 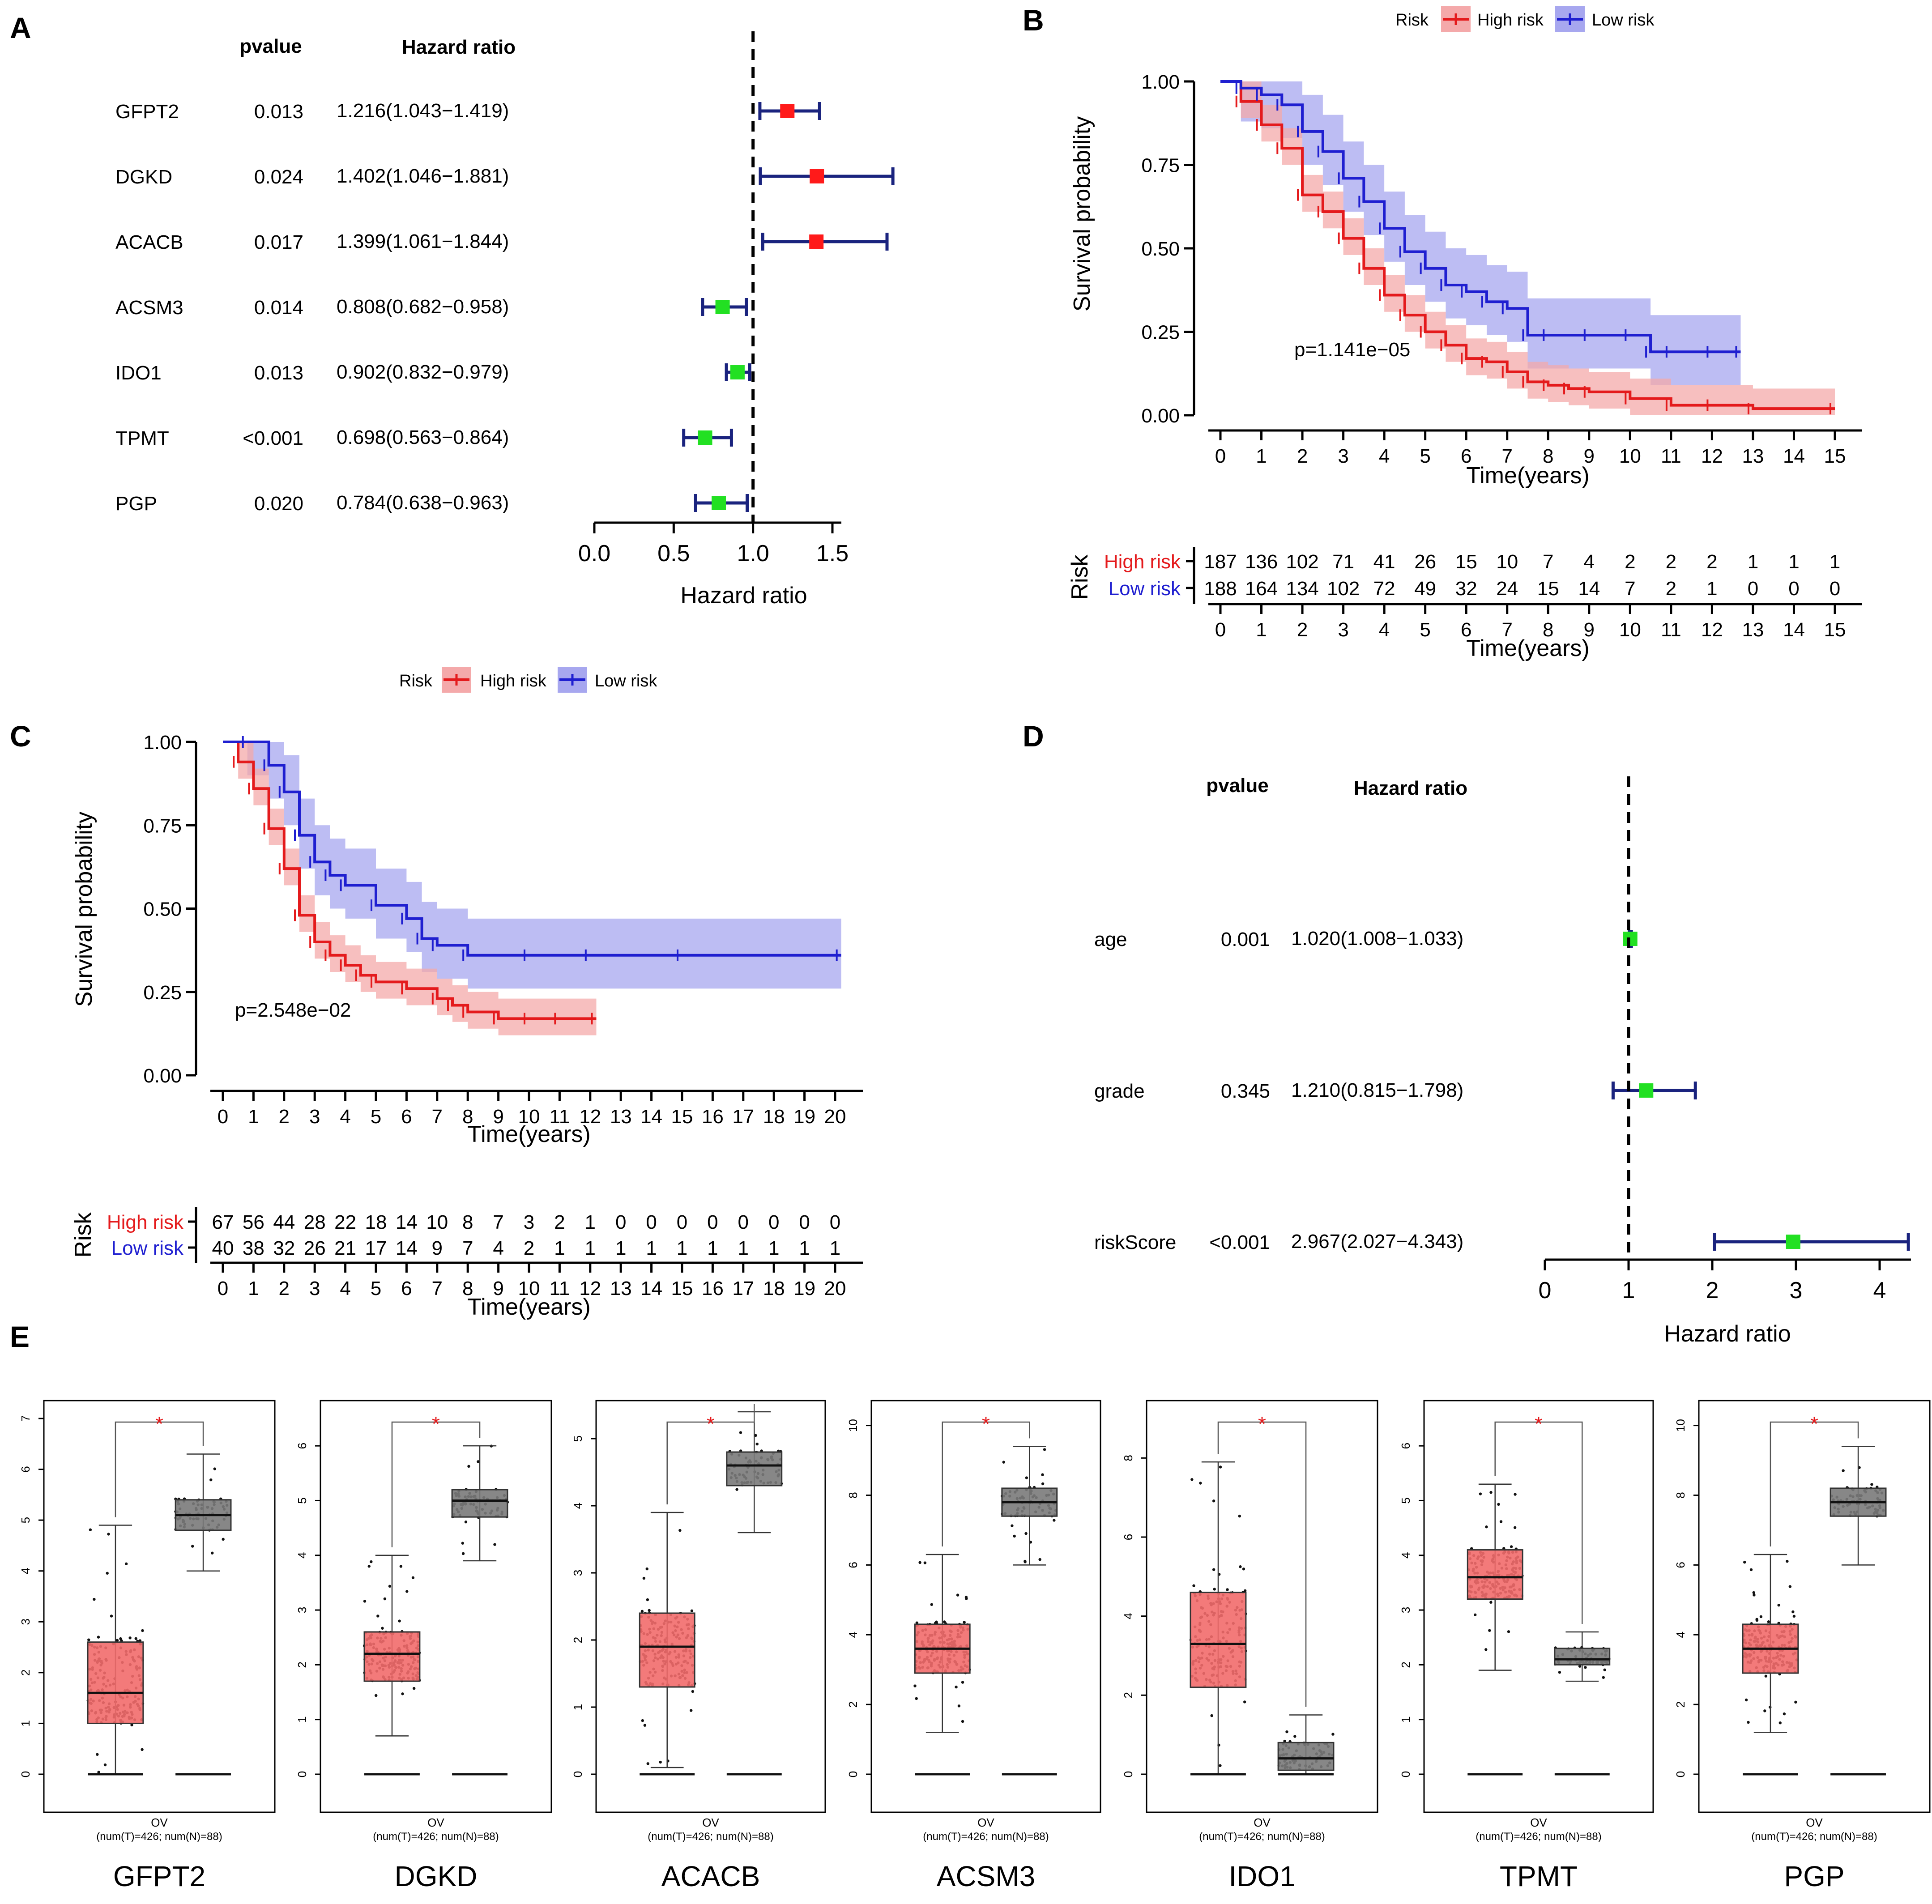 I want to click on b-table-x-tick-label: 11, so click(x=1671, y=630).